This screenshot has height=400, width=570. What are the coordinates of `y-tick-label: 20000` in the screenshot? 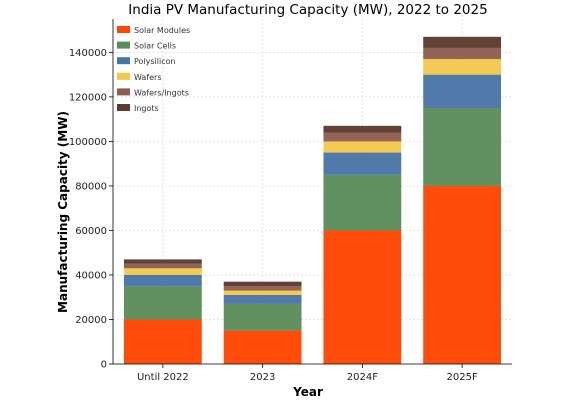 It's located at (91, 320).